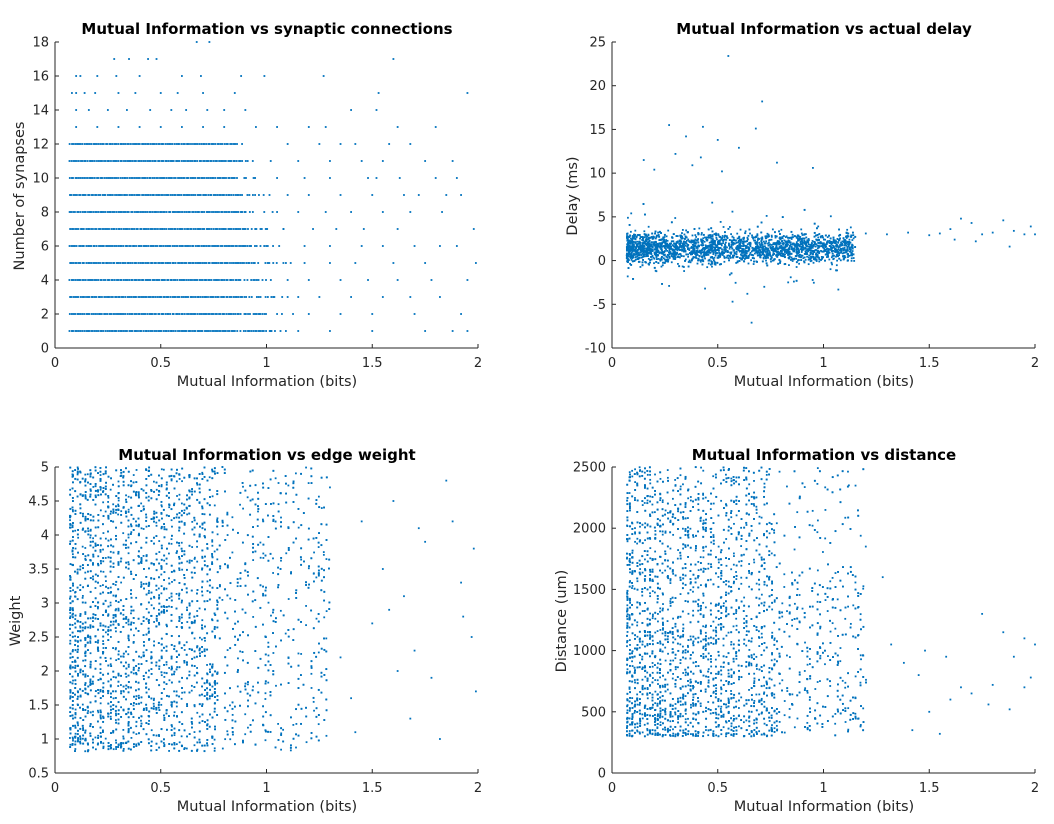 Image resolution: width=1054 pixels, height=824 pixels. What do you see at coordinates (20, 196) in the screenshot?
I see `y-axis-label: Number of synapses` at bounding box center [20, 196].